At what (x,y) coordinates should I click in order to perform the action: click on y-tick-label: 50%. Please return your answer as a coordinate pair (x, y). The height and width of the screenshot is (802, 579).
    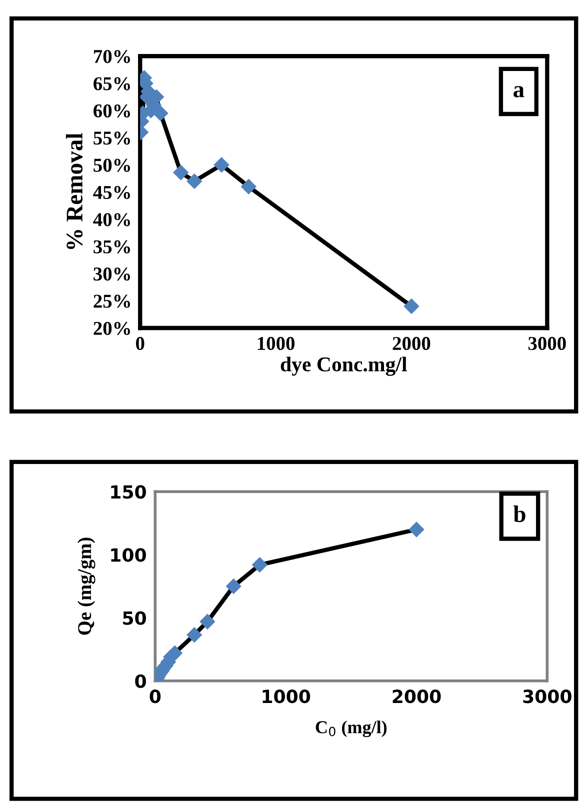
    Looking at the image, I should click on (112, 165).